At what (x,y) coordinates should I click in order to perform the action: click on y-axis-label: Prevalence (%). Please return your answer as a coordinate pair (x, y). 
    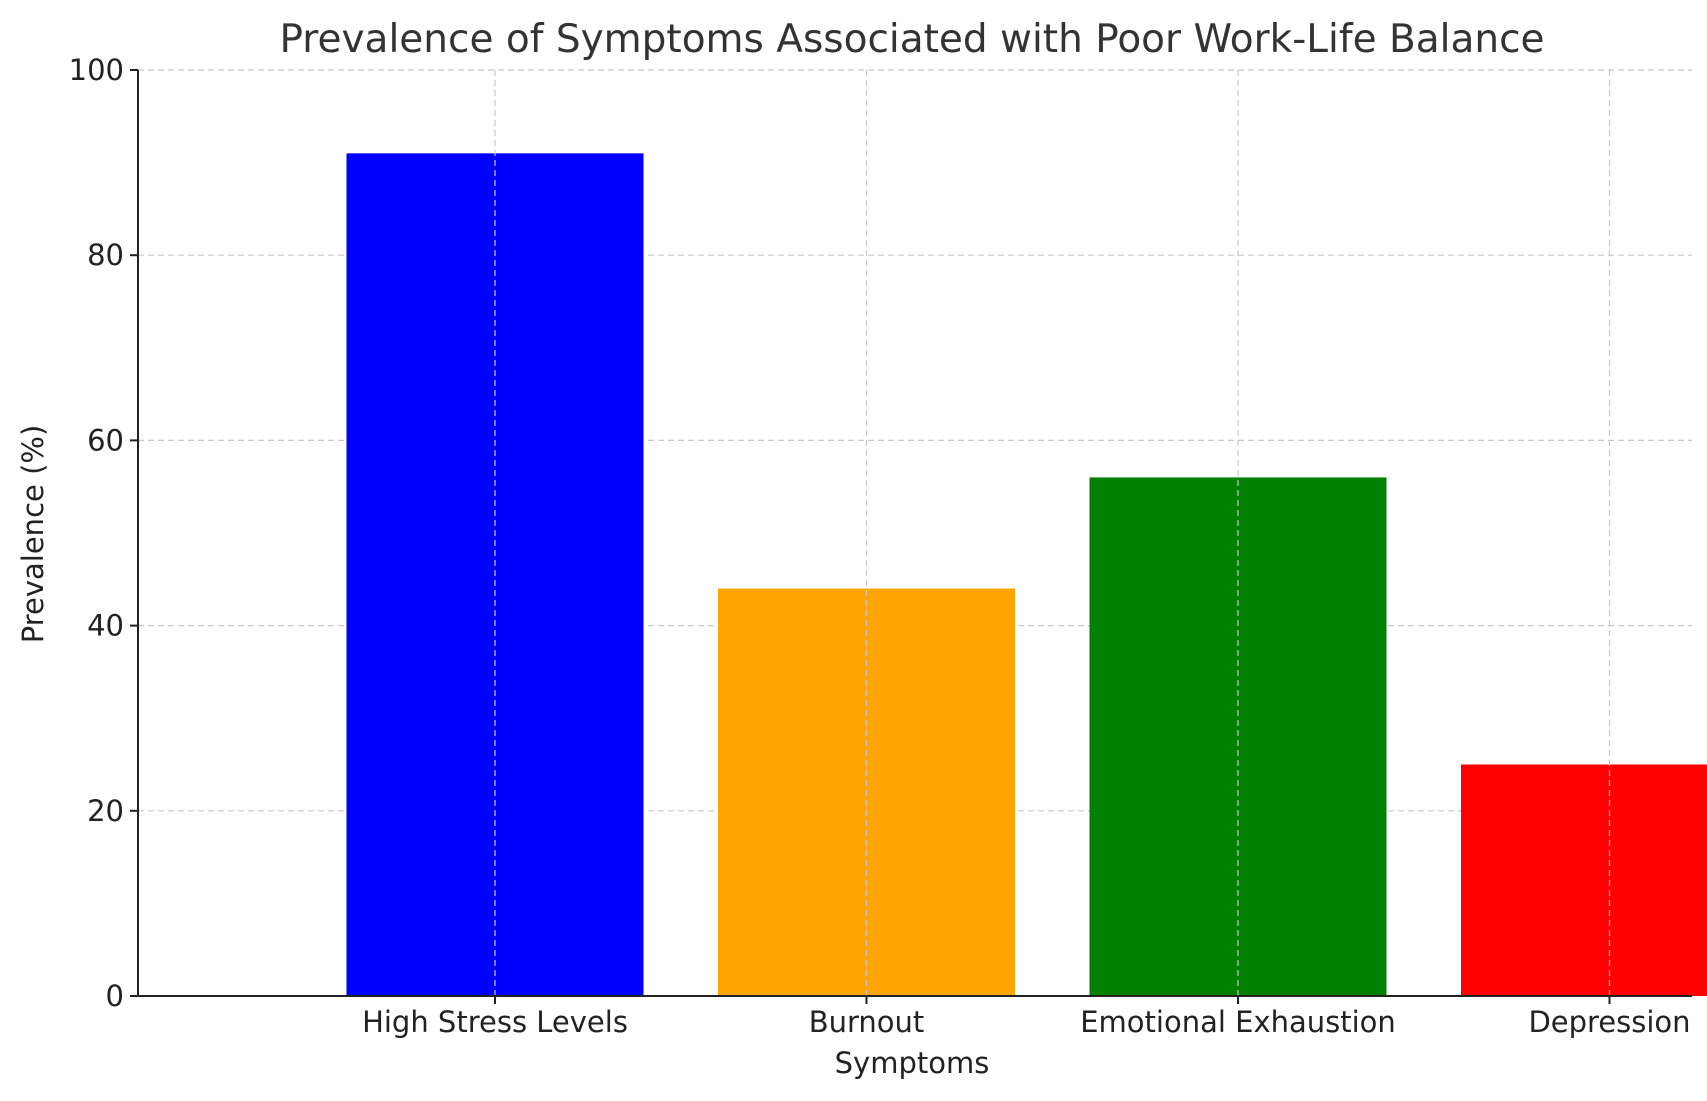
    Looking at the image, I should click on (33, 534).